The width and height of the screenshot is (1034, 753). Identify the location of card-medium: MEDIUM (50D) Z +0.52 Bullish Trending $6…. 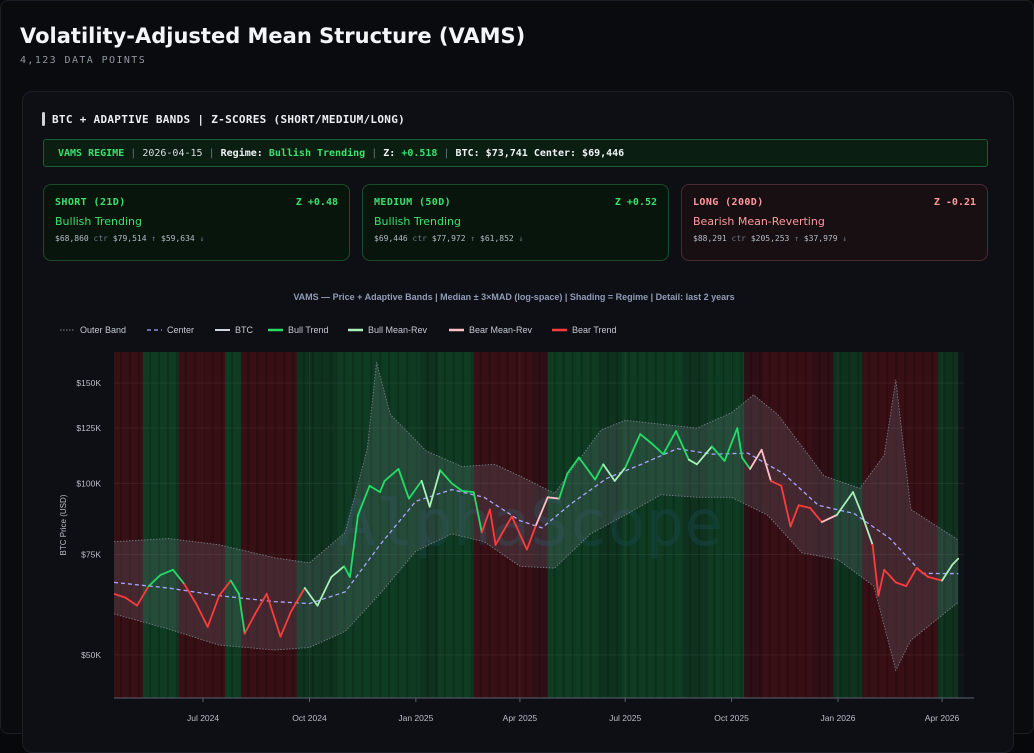
(515, 222).